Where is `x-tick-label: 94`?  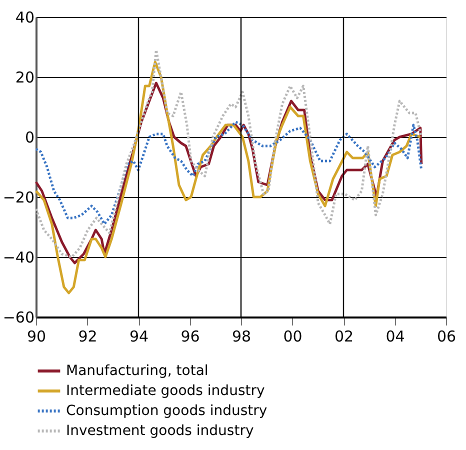 x-tick-label: 94 is located at coordinates (139, 337).